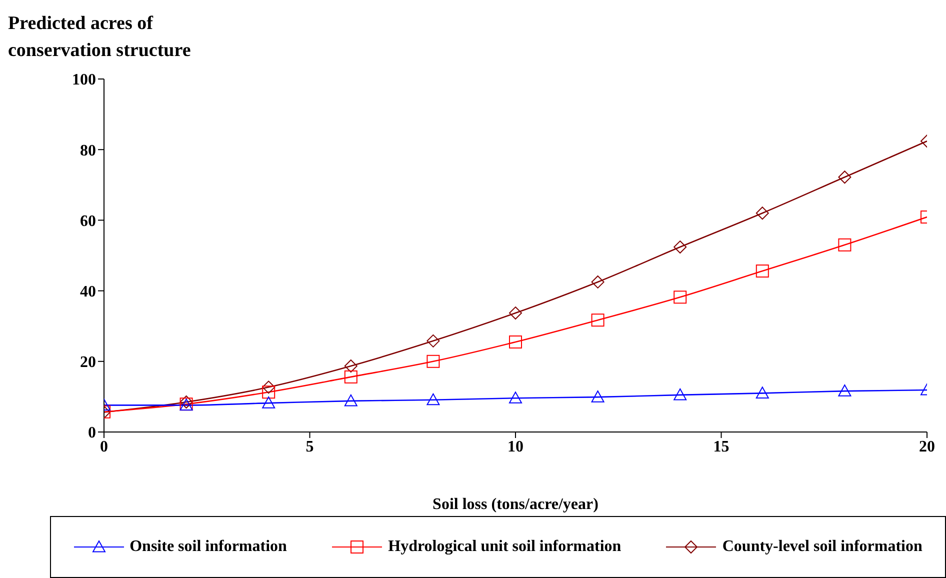 This screenshot has height=578, width=946. What do you see at coordinates (104, 447) in the screenshot?
I see `x-tick-label: 0` at bounding box center [104, 447].